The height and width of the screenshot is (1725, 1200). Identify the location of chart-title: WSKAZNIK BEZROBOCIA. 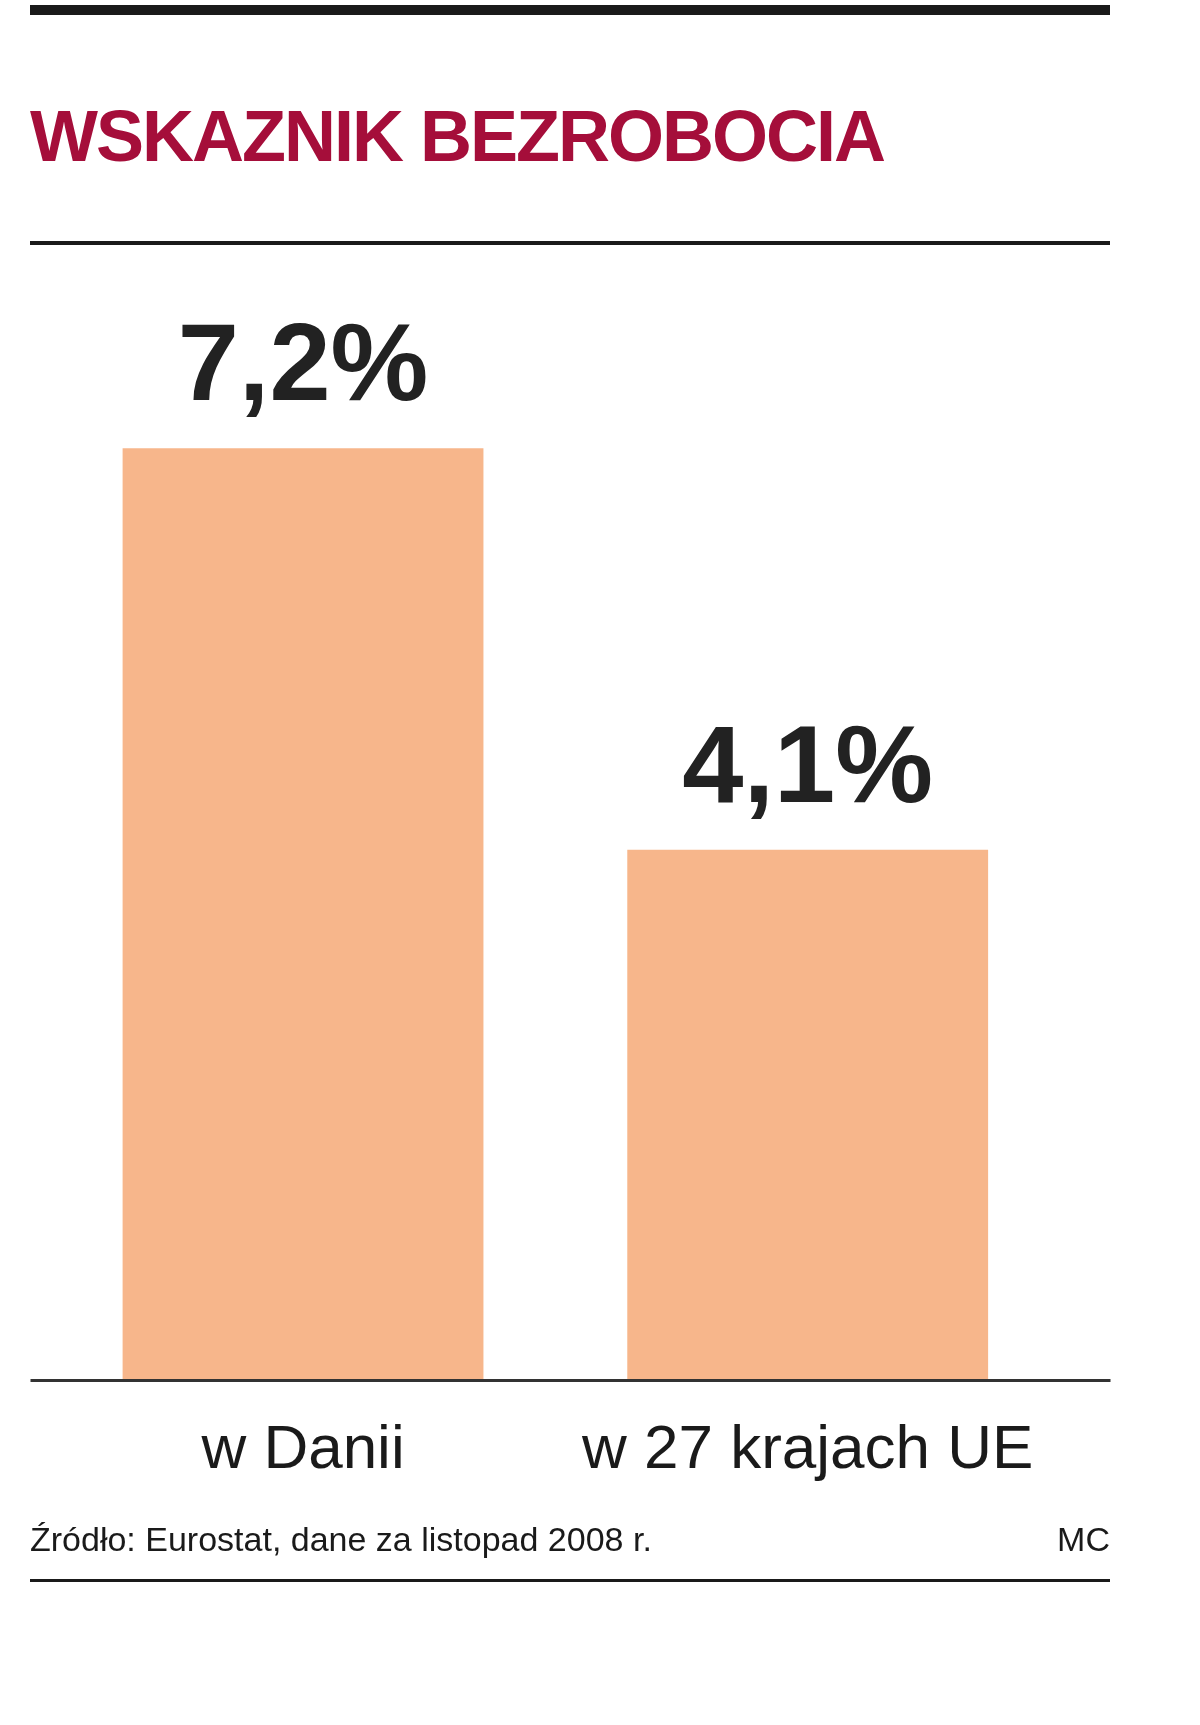
(457, 136).